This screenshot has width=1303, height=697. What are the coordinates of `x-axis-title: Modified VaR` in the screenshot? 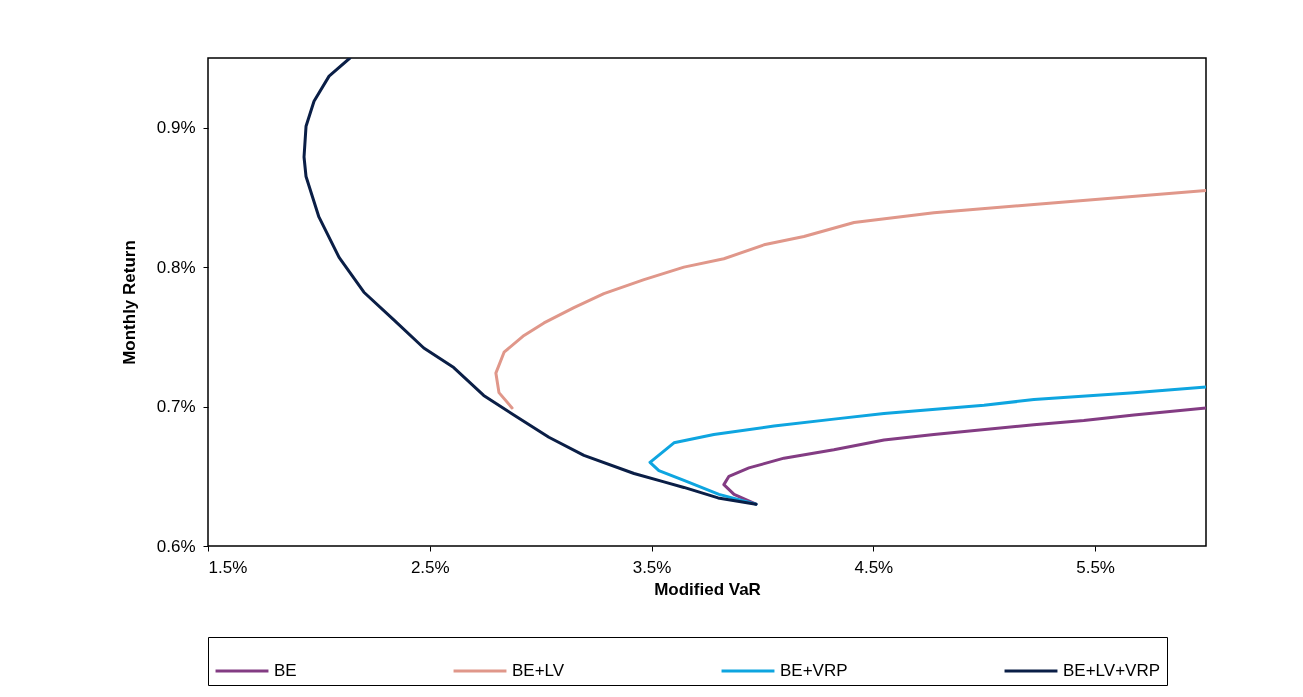 It's located at (707, 589).